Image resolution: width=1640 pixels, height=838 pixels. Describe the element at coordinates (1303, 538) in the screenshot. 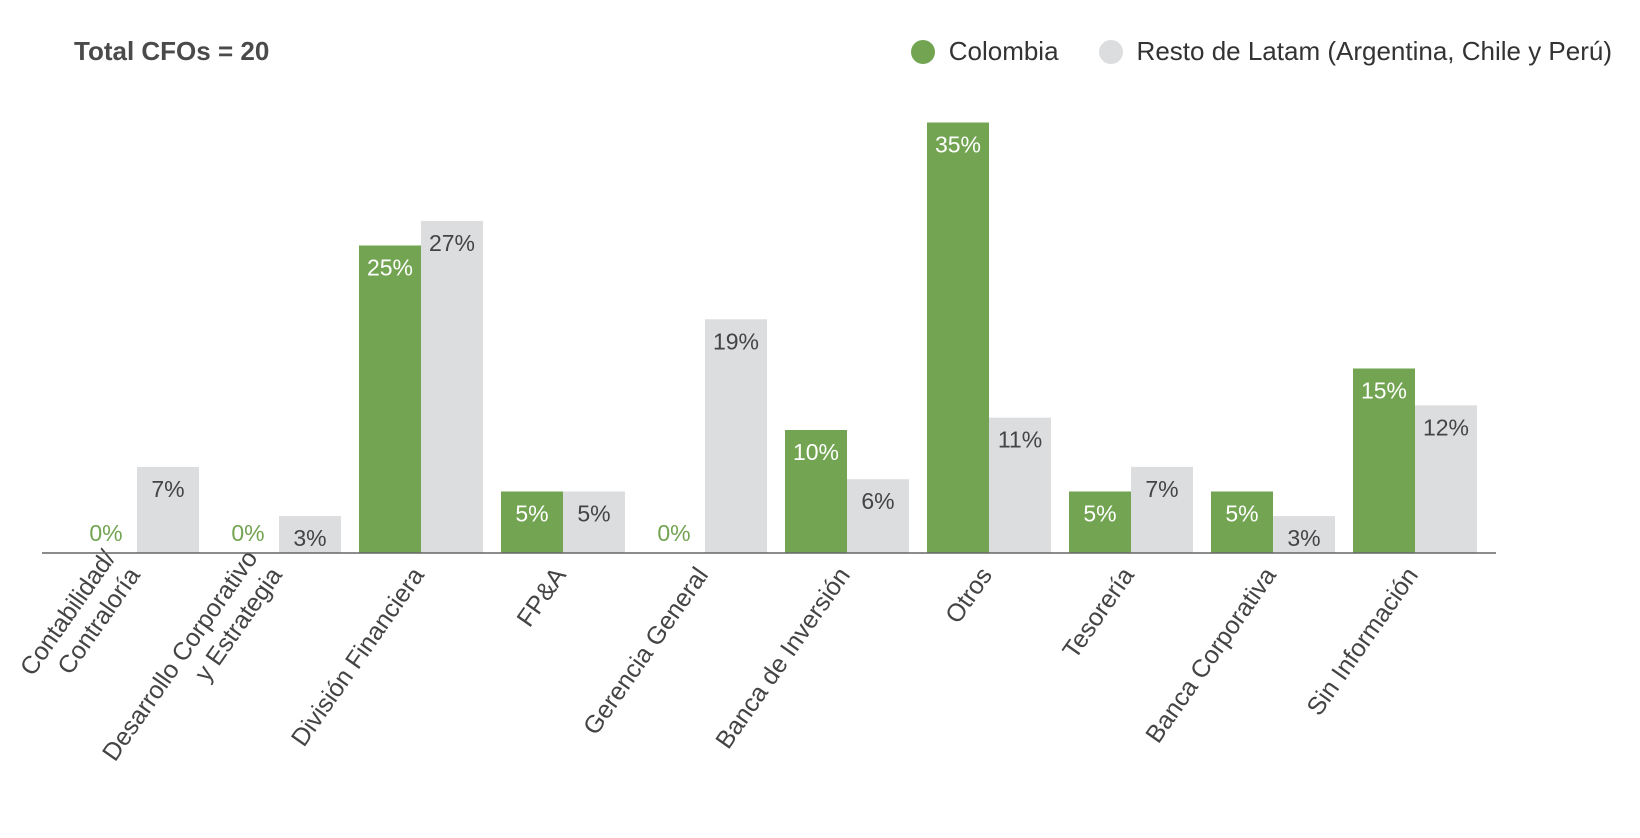

I see `data-label-resto-latam-8: 3%` at that location.